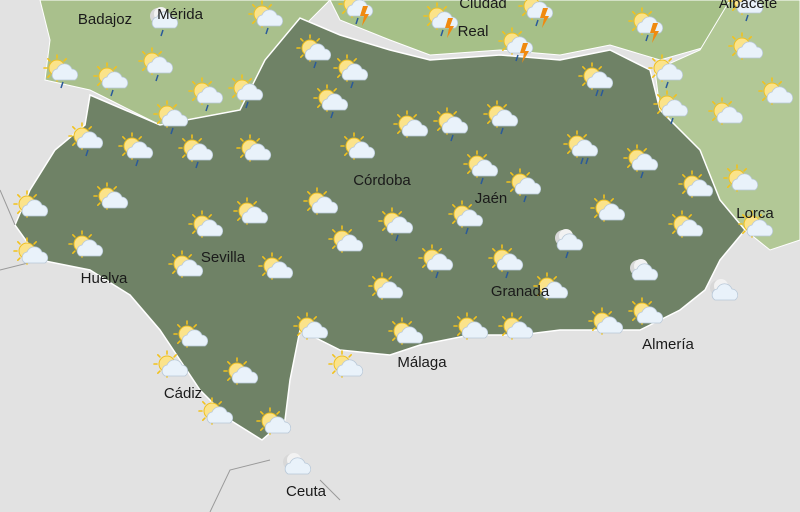 This screenshot has height=512, width=800. I want to click on city-label: Jaén, so click(491, 198).